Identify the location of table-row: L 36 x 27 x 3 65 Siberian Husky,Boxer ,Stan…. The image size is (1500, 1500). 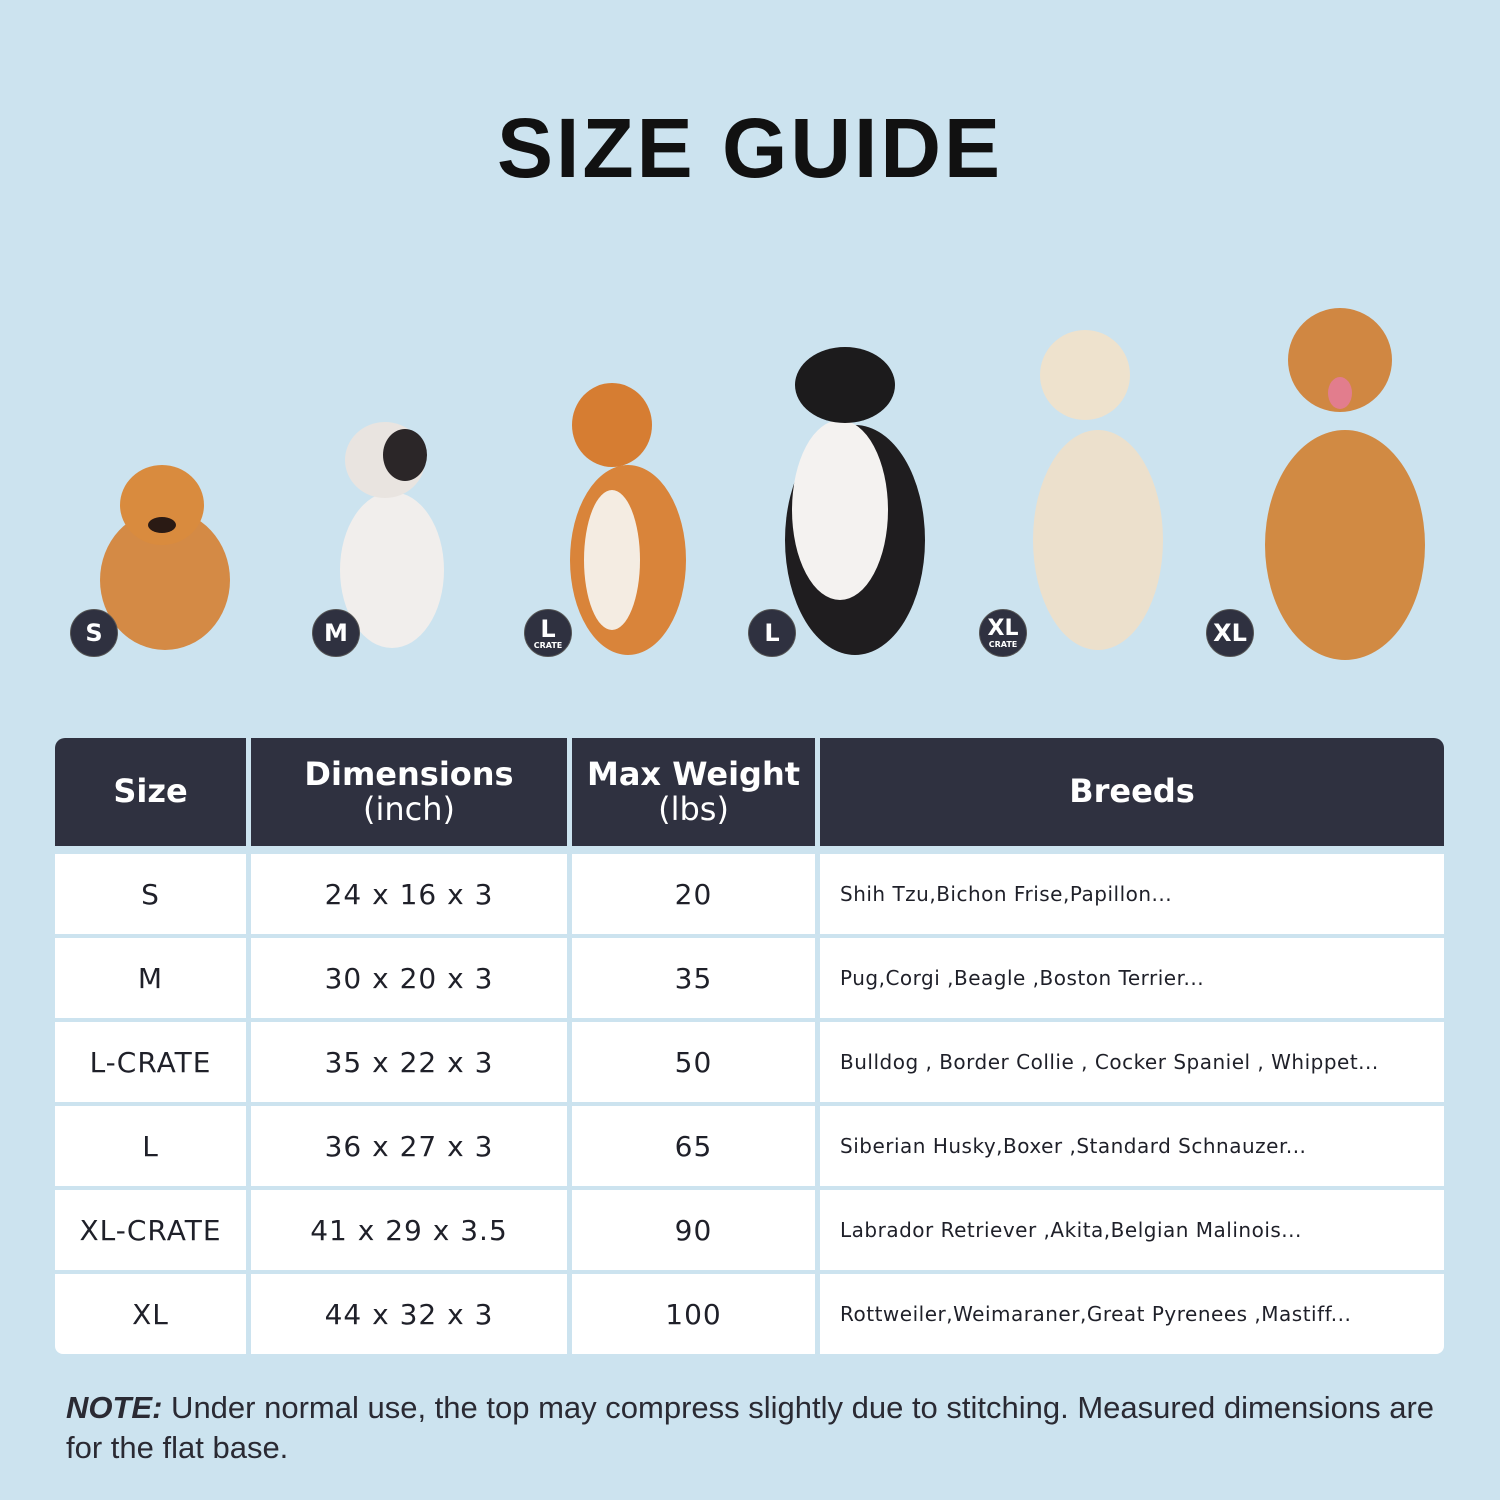
(749, 1146).